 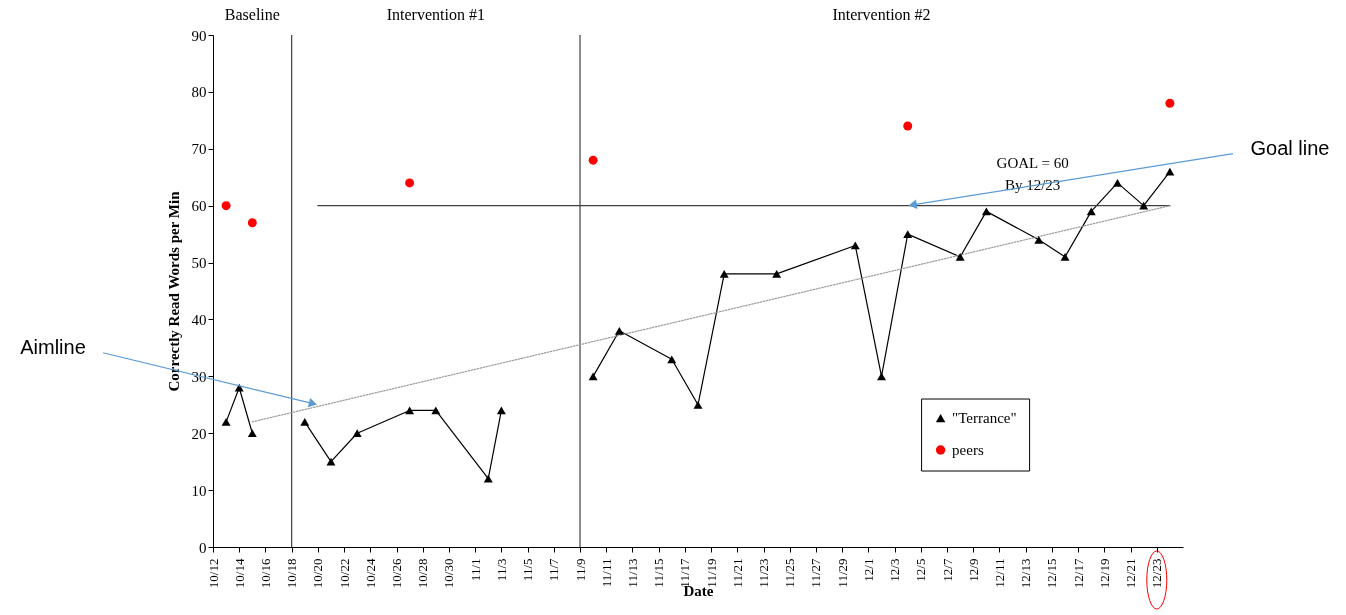 I want to click on y-tick-label: 70, so click(x=199, y=149).